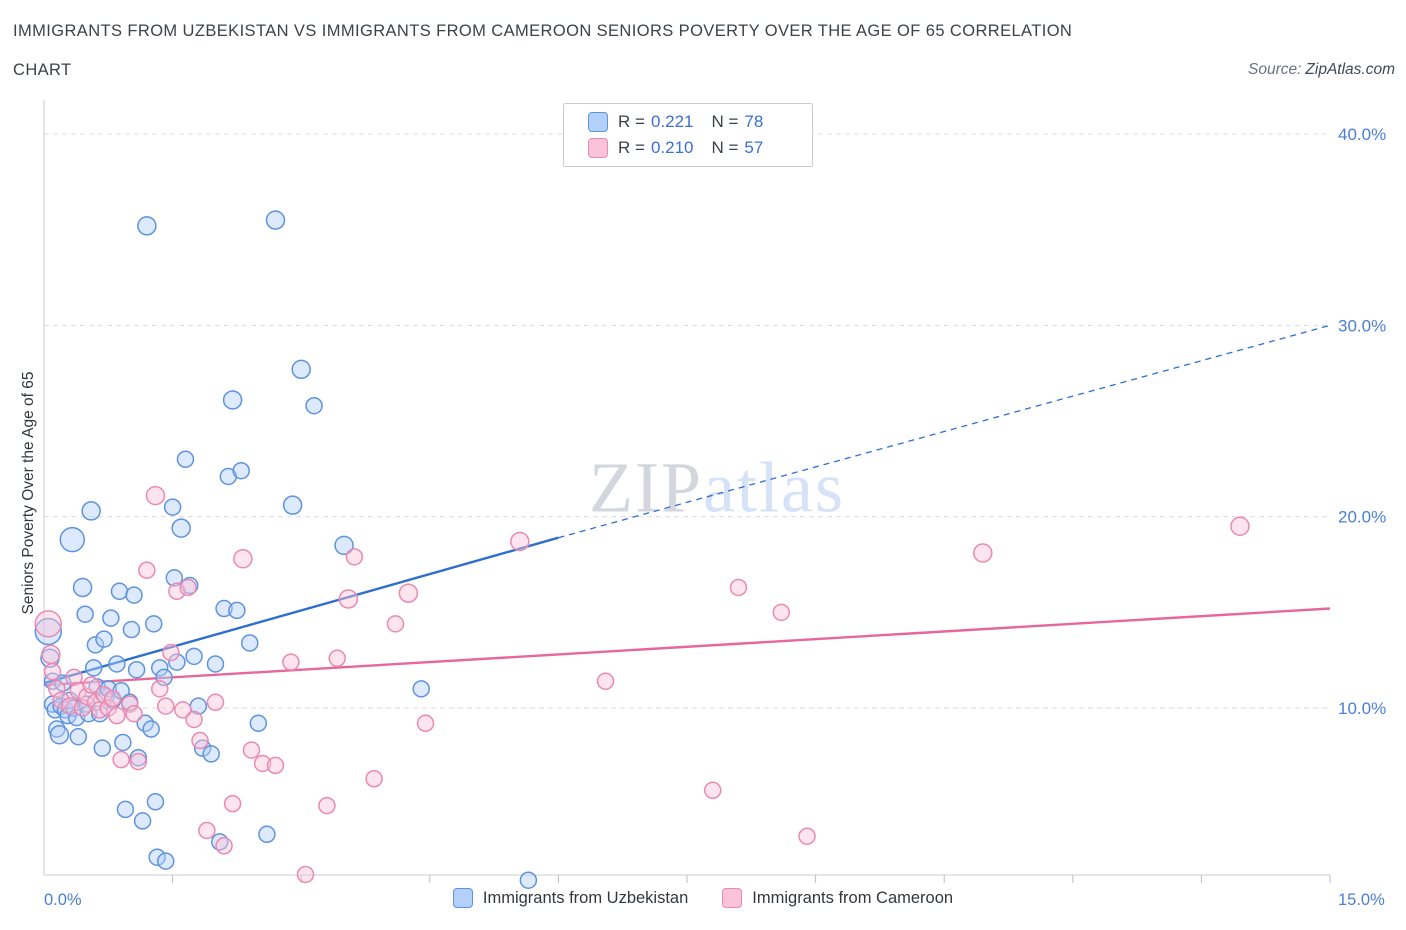  Describe the element at coordinates (672, 147) in the screenshot. I see `r-value-cameroon: 0.210` at that location.